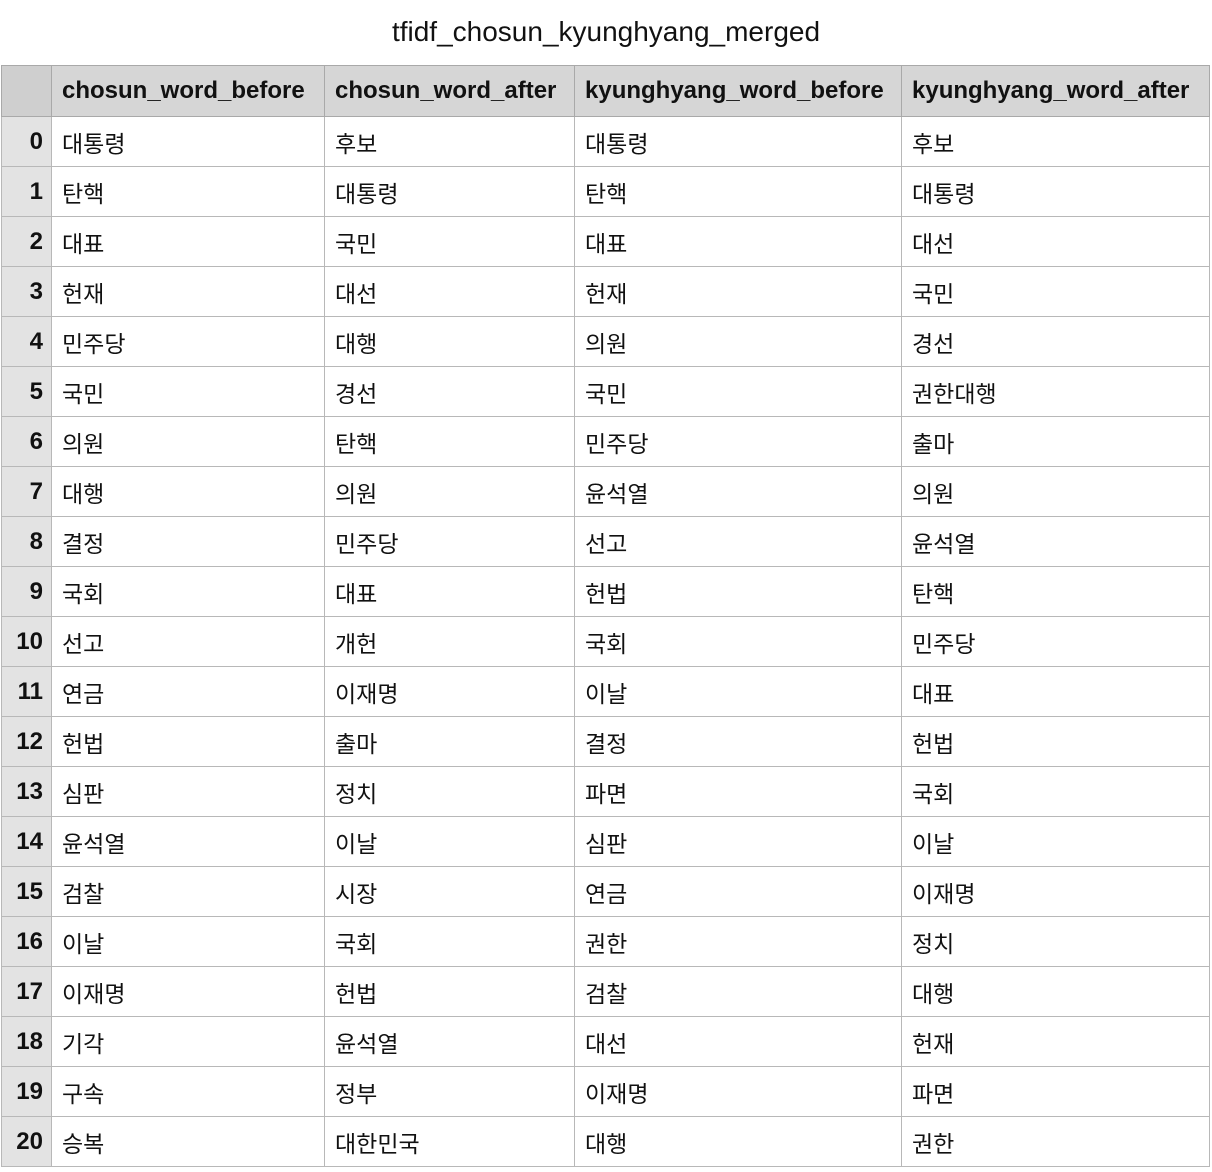 Image resolution: width=1212 pixels, height=1172 pixels. Describe the element at coordinates (605, 541) in the screenshot. I see `table-row: 8 결정 민주당 선고 윤석열` at that location.